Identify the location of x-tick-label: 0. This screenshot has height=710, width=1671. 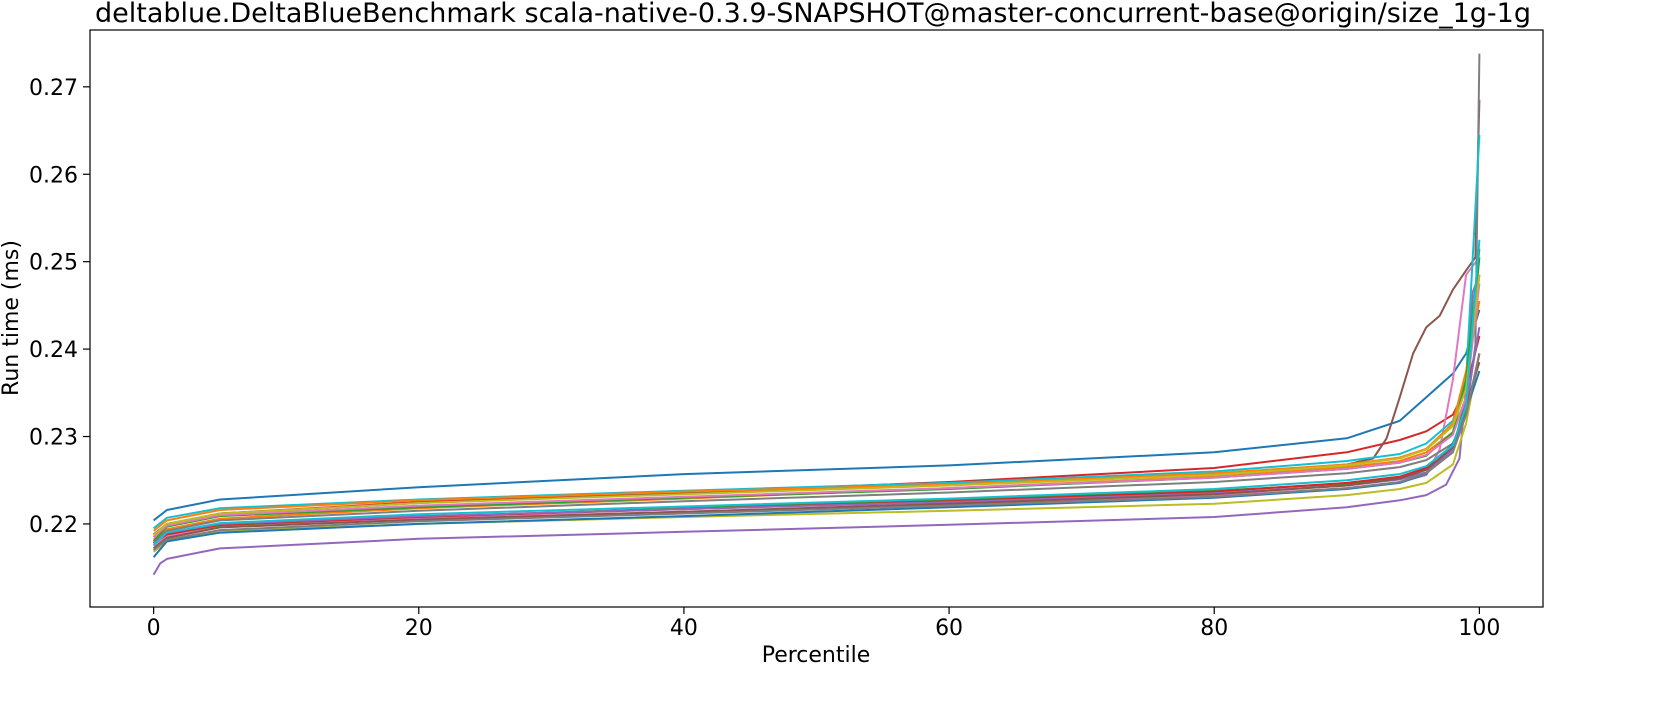
(154, 628).